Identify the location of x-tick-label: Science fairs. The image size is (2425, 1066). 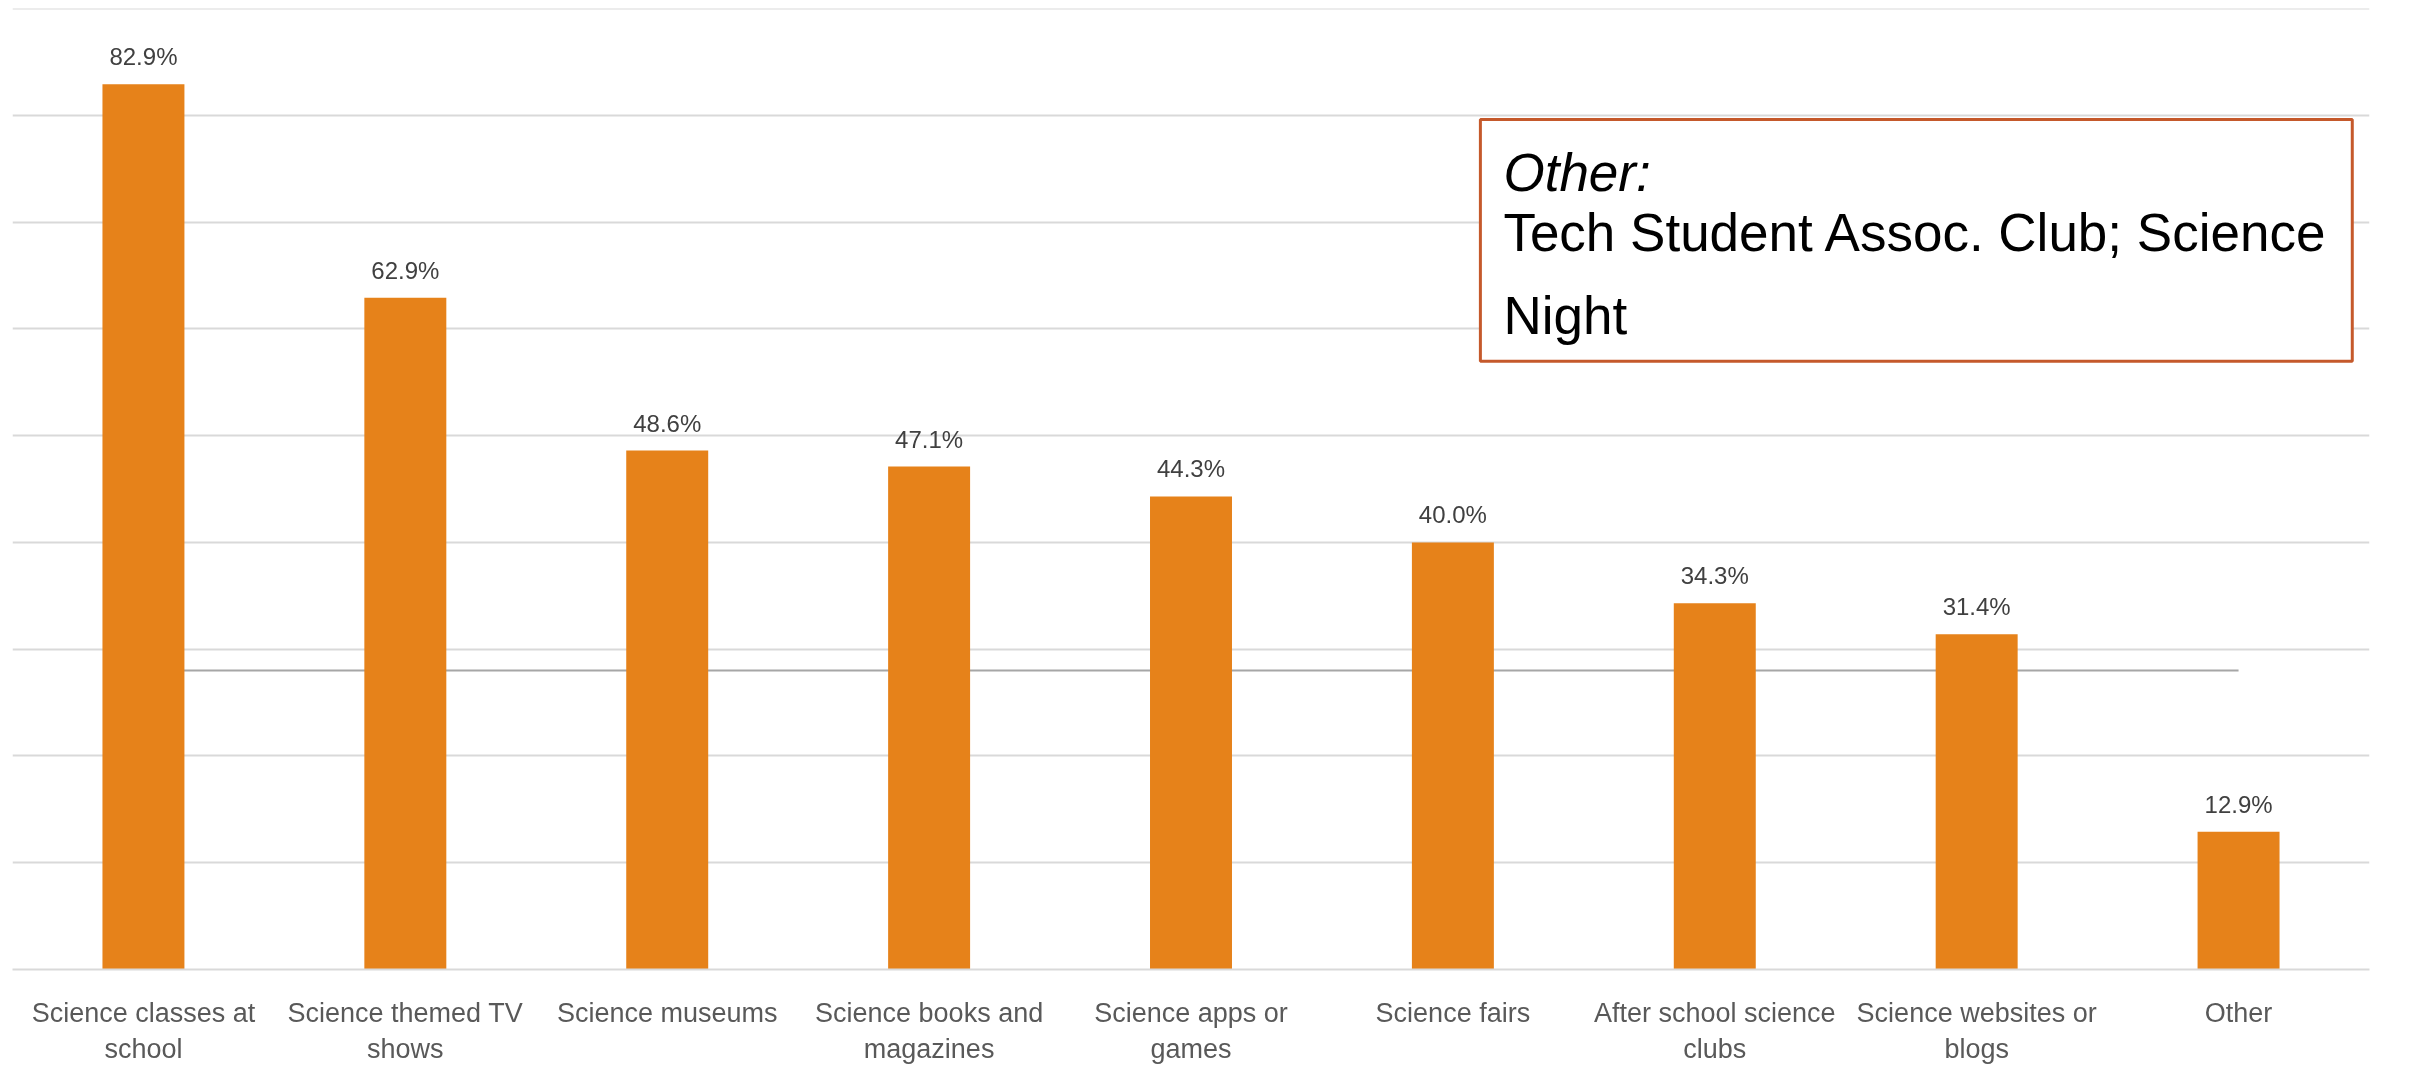
(1453, 1012).